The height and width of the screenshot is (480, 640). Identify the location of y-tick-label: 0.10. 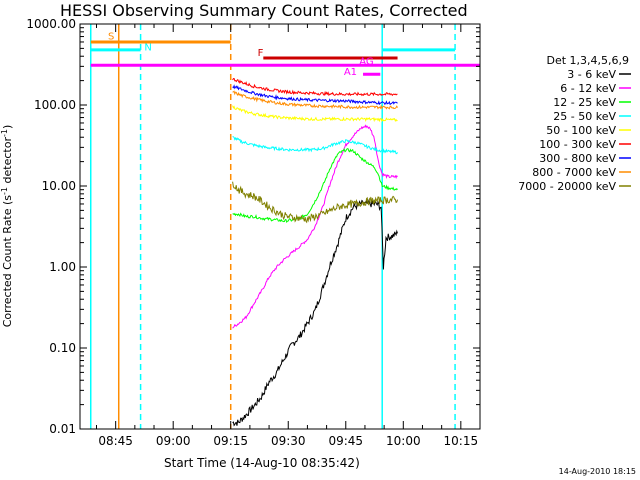
(62, 348).